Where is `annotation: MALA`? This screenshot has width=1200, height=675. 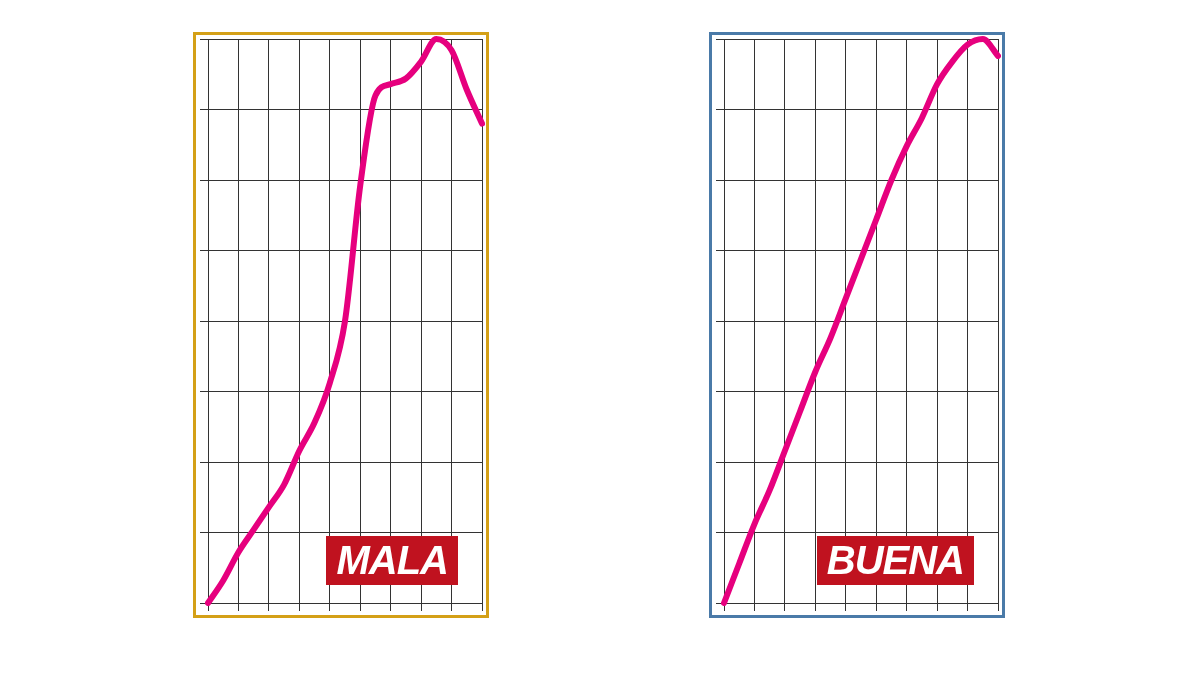 annotation: MALA is located at coordinates (392, 560).